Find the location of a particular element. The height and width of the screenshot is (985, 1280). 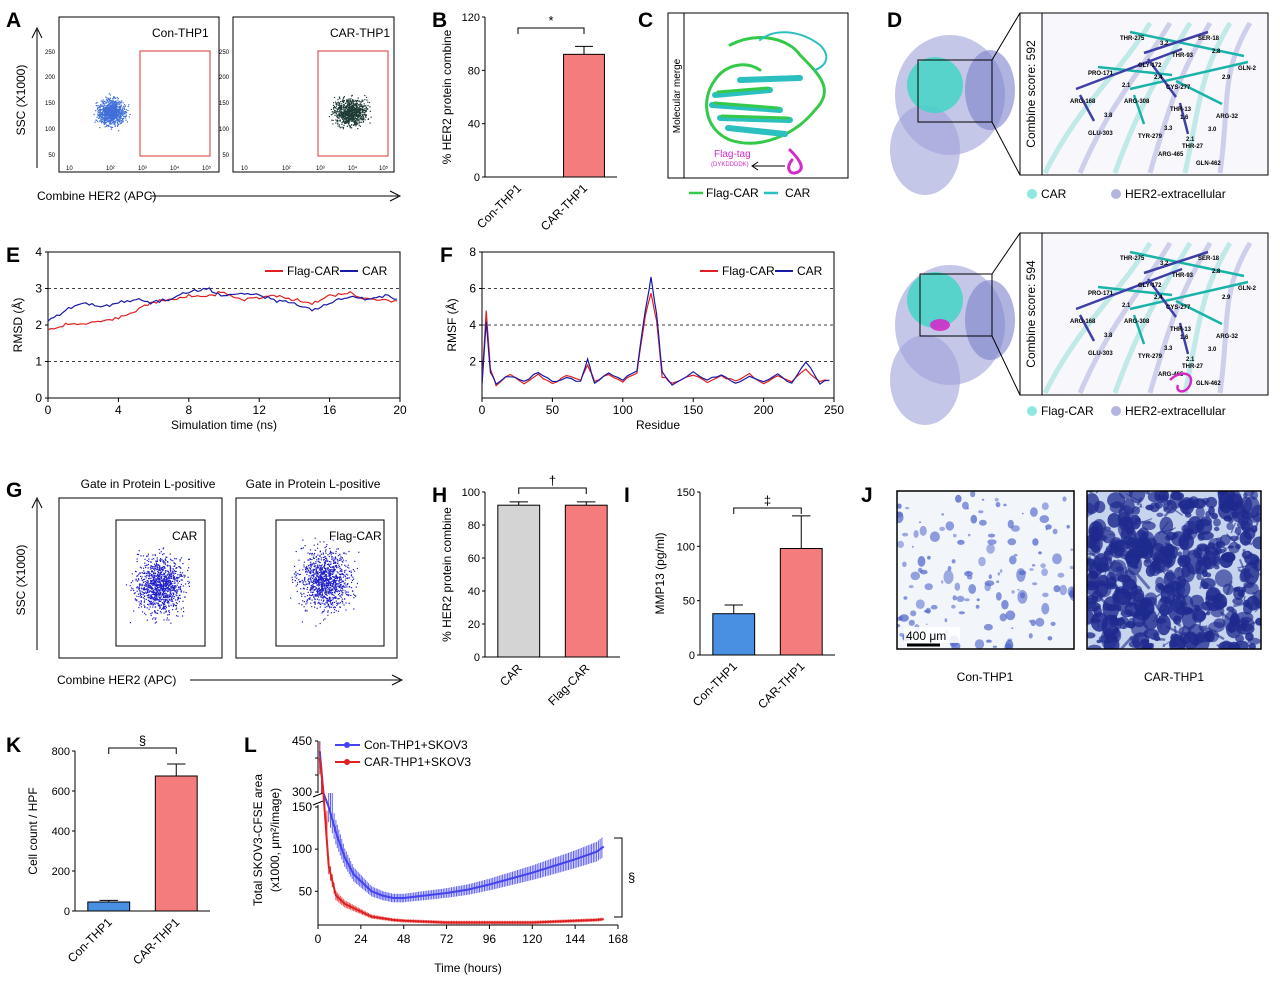

residue-label: THR-275 is located at coordinates (1132, 39).